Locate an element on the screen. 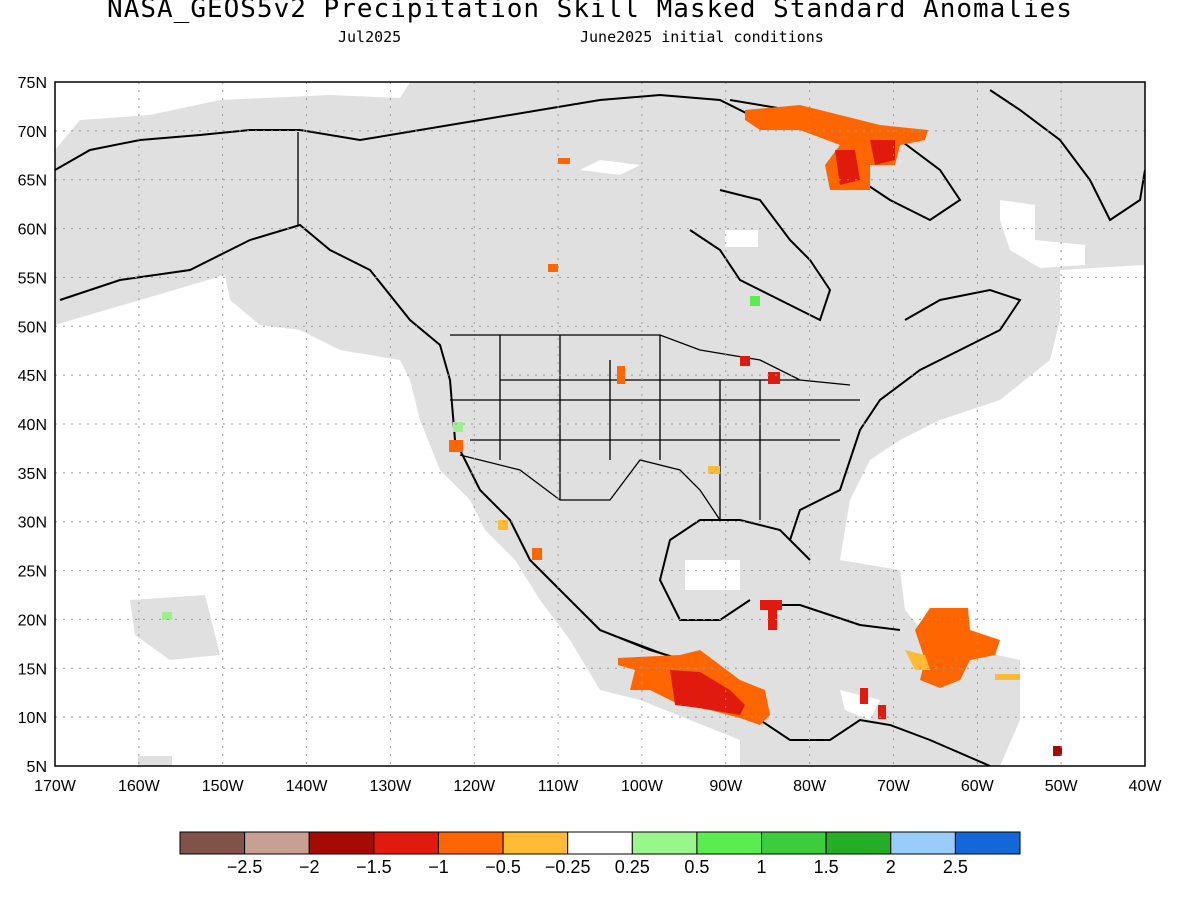 The width and height of the screenshot is (1200, 900). atlantic-anomaly is located at coordinates (1057, 751).